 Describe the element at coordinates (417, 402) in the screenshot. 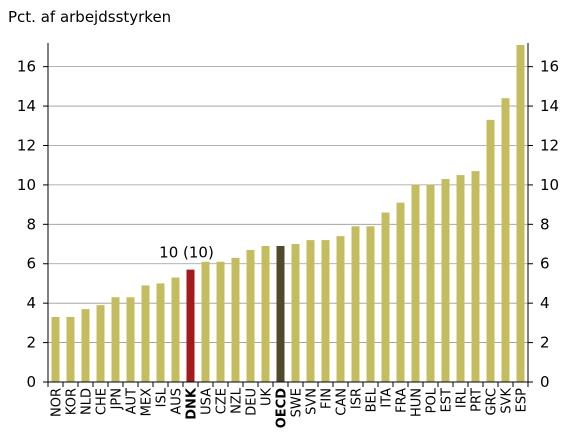

I see `x-tick-label: HUN` at that location.